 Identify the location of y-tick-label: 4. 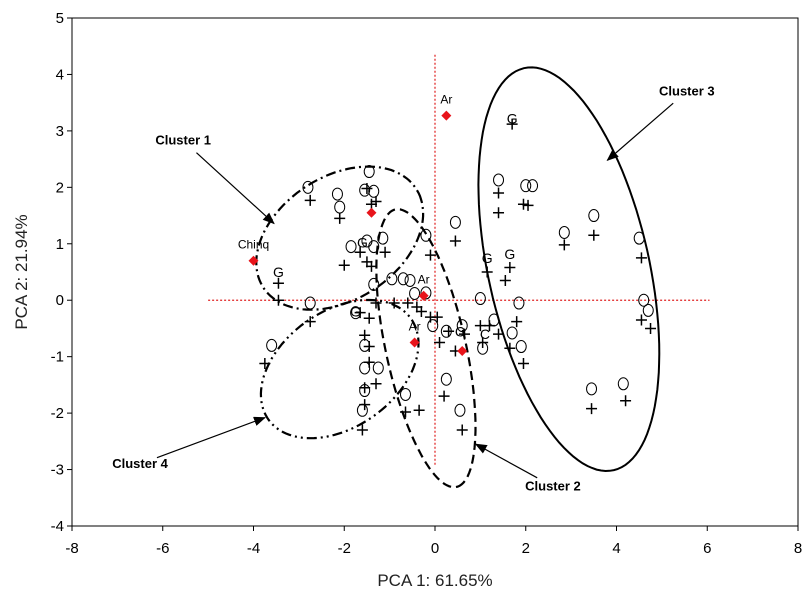
(60, 74).